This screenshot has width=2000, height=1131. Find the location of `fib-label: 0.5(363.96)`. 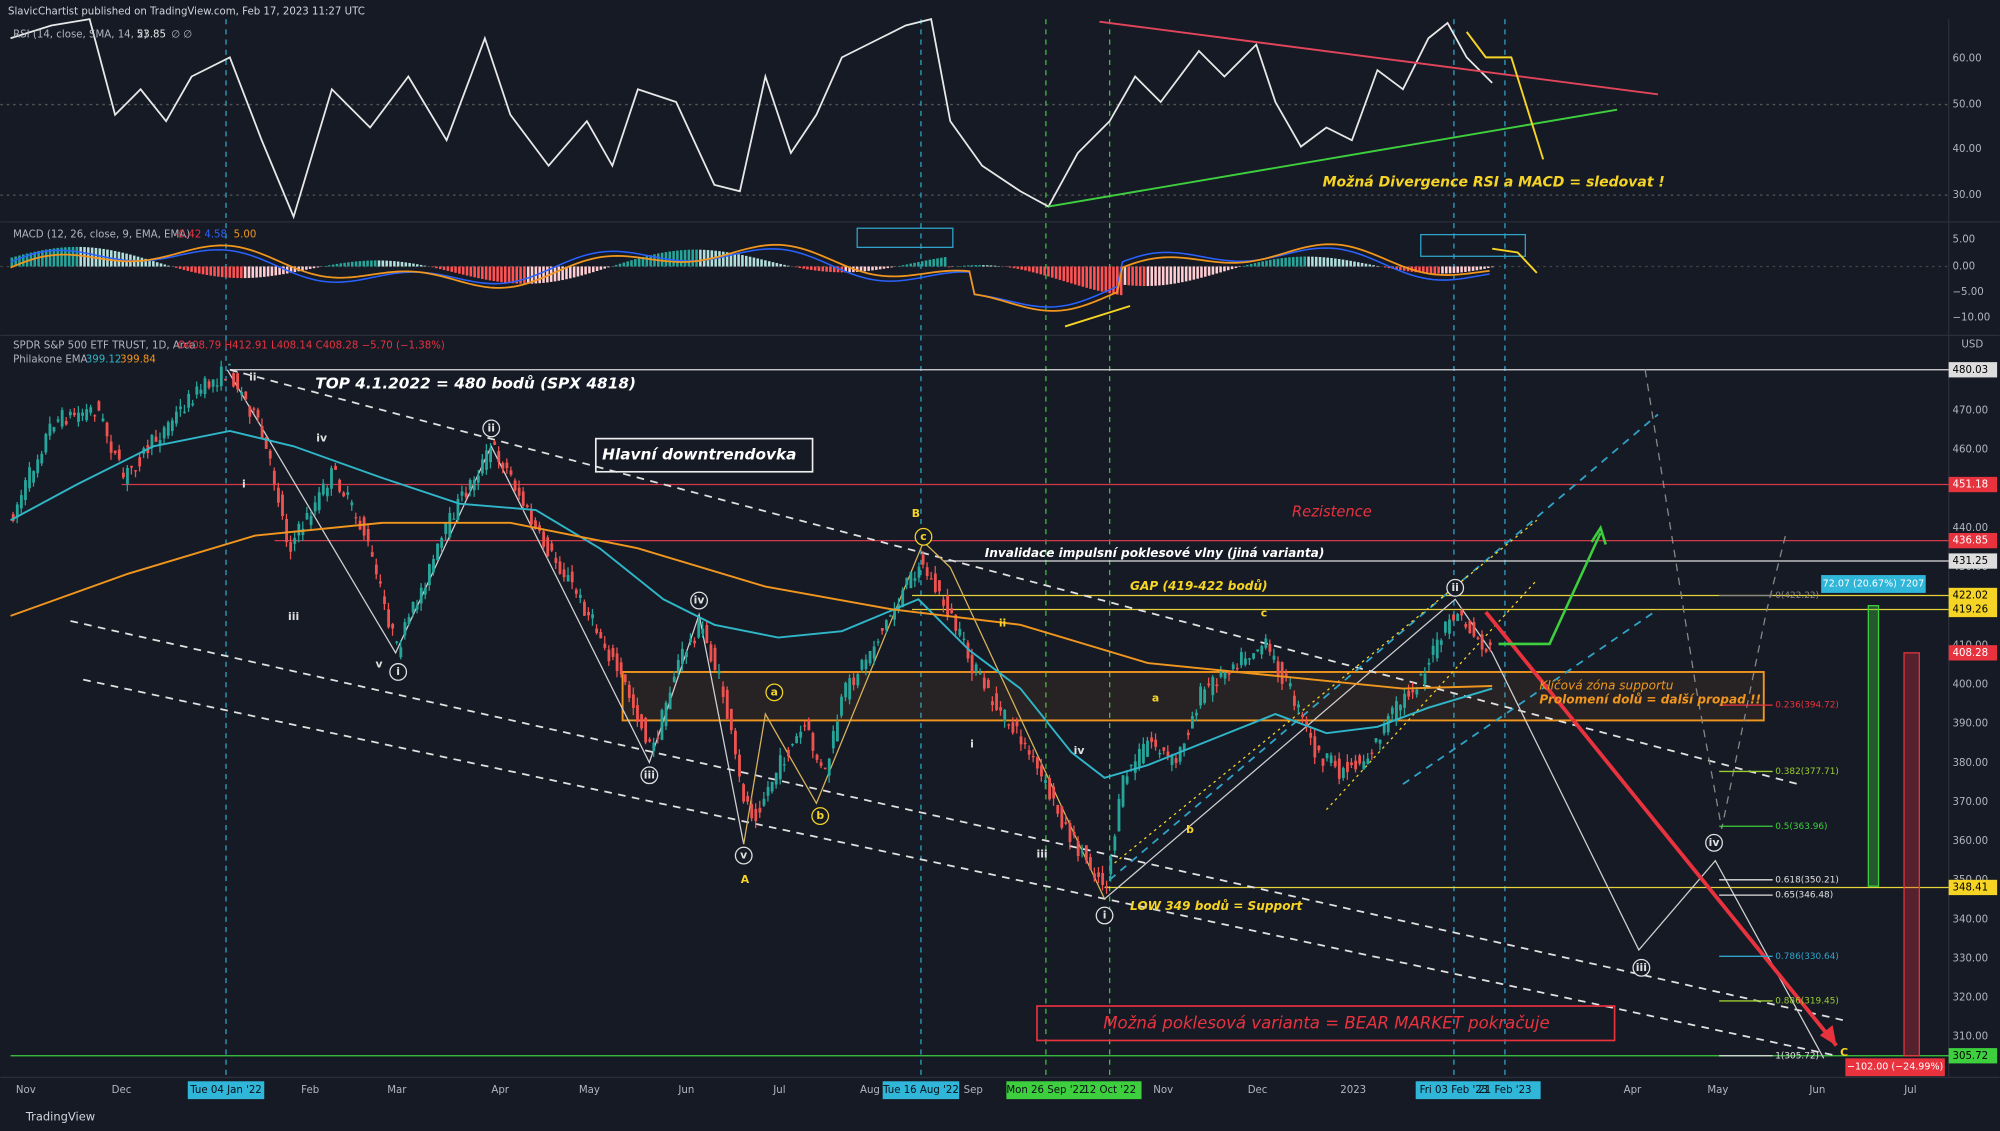

fib-label: 0.5(363.96) is located at coordinates (1801, 827).